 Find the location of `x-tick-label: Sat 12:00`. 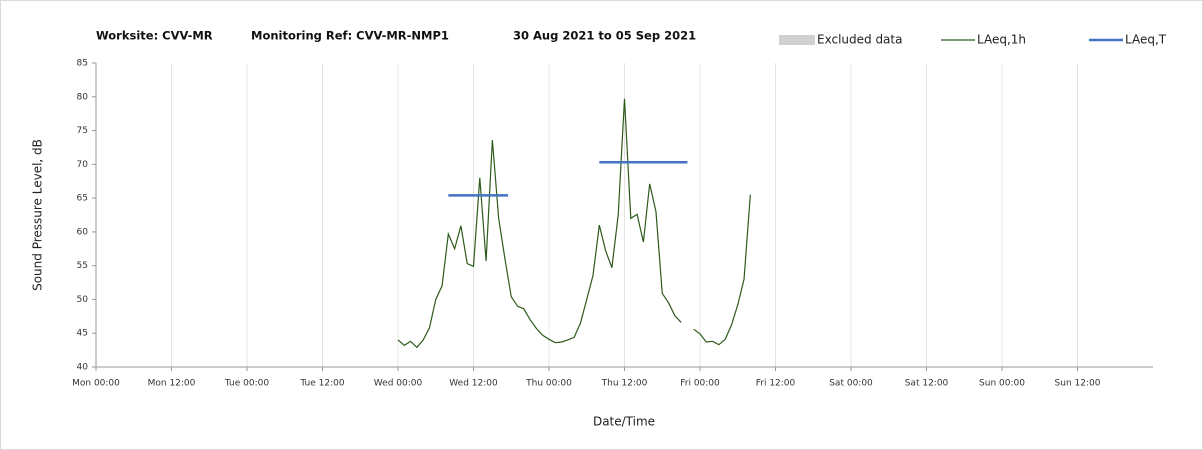

x-tick-label: Sat 12:00 is located at coordinates (927, 384).